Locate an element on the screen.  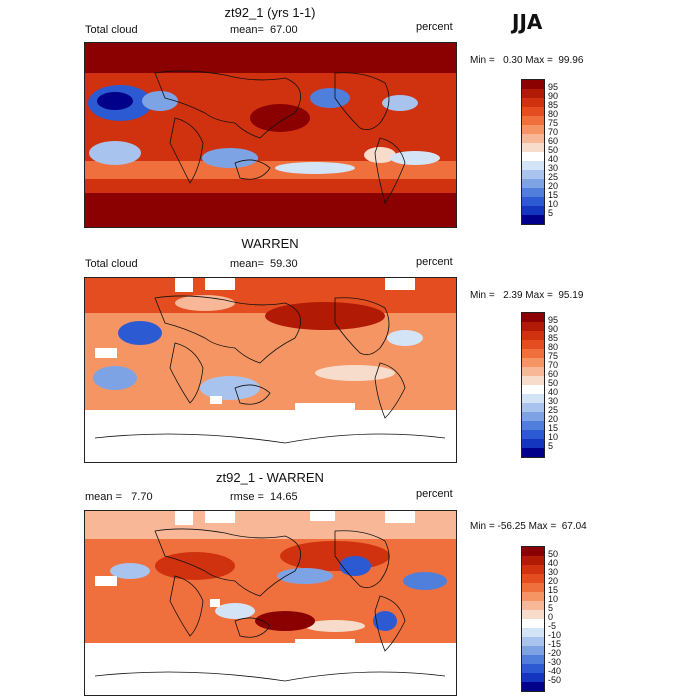
colorbar-tick-label: -10 is located at coordinates (555, 635).